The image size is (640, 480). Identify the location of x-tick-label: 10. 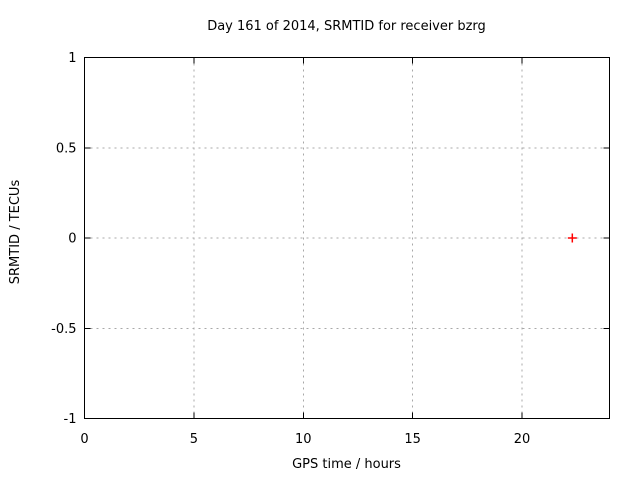
(303, 439).